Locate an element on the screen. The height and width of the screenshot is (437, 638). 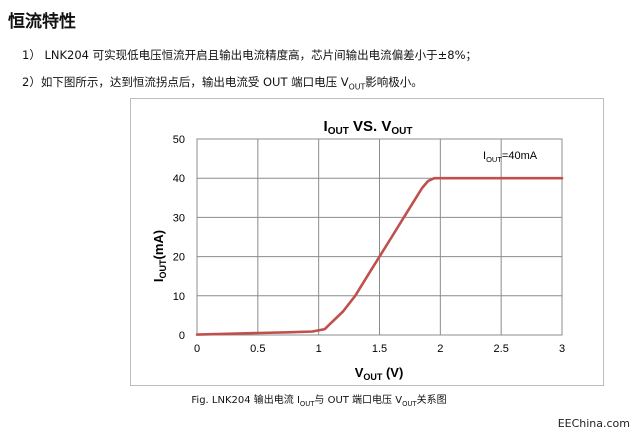
paragraph-2: 2）如下图所示，达到恒流拐点后，输出电流受 OUT 端口电压 VOUT影响极小。 is located at coordinates (222, 82).